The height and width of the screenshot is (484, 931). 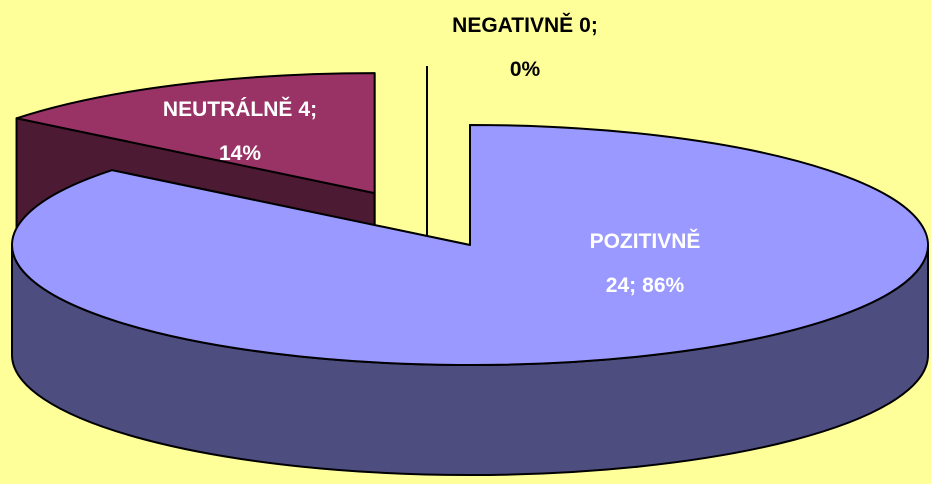 What do you see at coordinates (240, 153) in the screenshot?
I see `label-part: 14%` at bounding box center [240, 153].